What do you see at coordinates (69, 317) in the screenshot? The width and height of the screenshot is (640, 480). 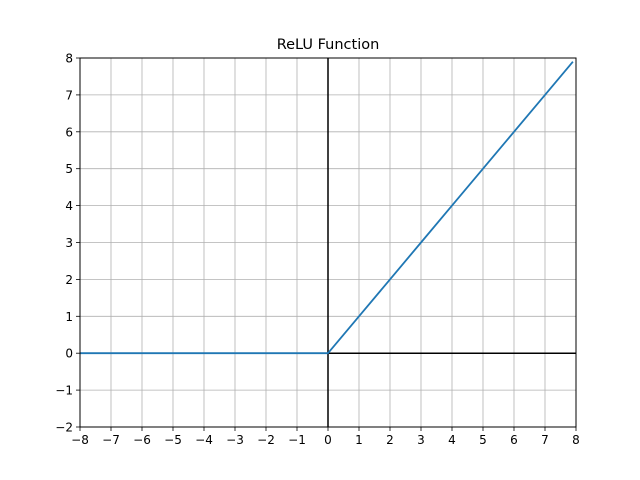 I see `y-tick-label: 1` at bounding box center [69, 317].